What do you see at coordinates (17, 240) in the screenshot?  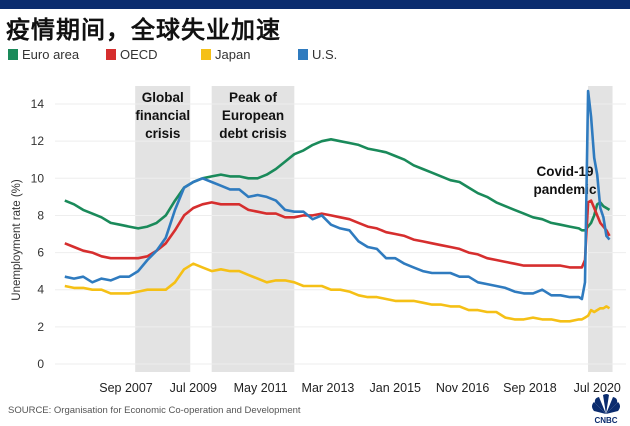 I see `y-axis-label: Unemployment rate (%)` at bounding box center [17, 240].